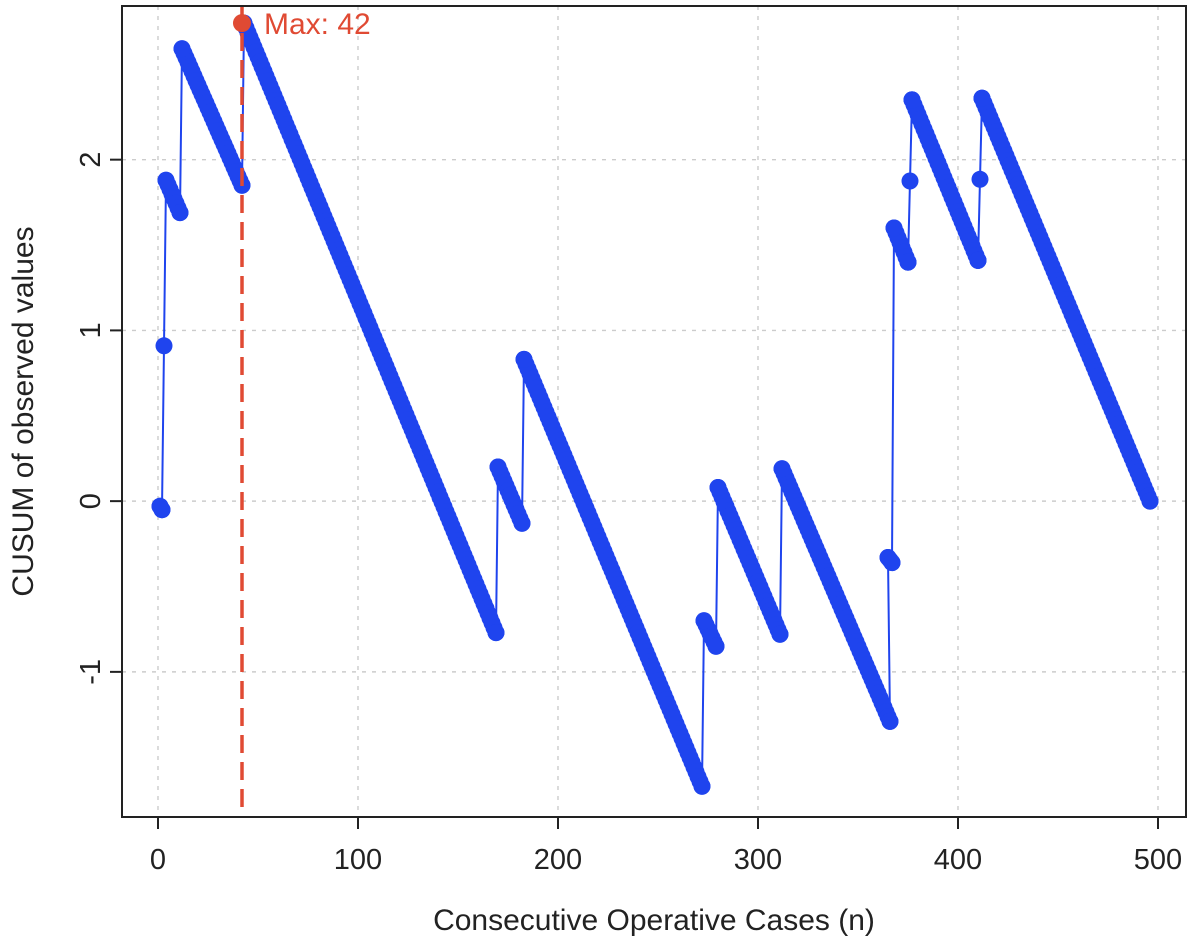  What do you see at coordinates (23, 411) in the screenshot?
I see `y-axis-title: CUSUM of observed values` at bounding box center [23, 411].